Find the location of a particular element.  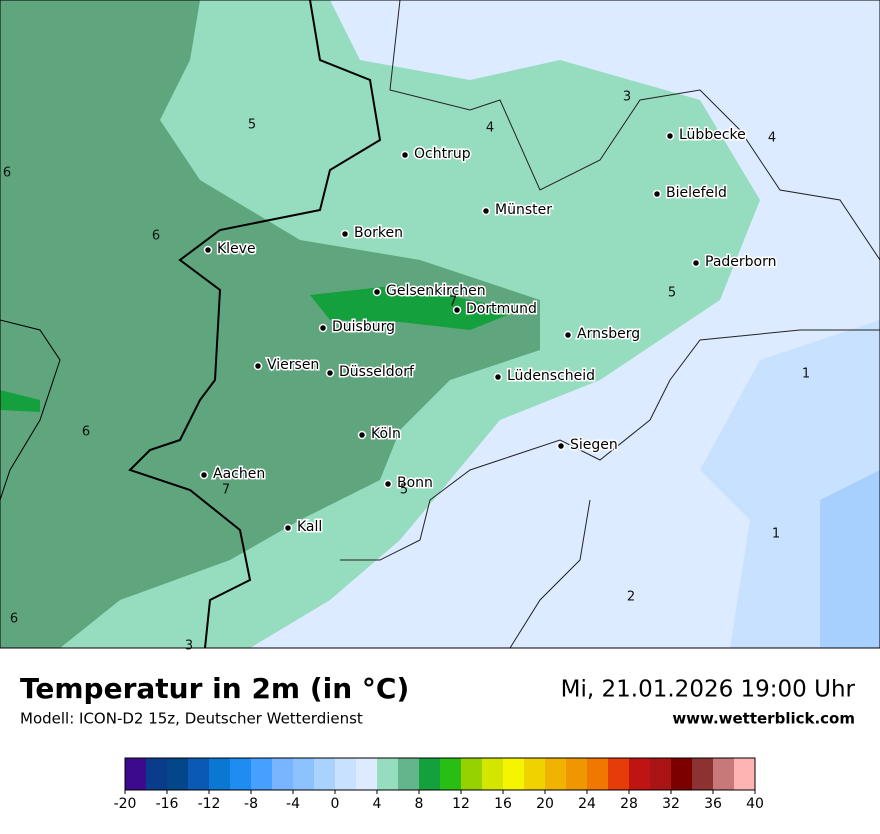

city-label: Arnsberg is located at coordinates (608, 334).